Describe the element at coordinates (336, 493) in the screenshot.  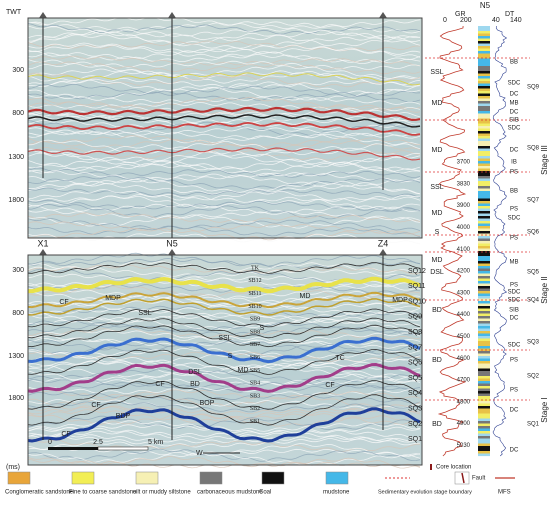
I see `legend-label: mudstone` at that location.